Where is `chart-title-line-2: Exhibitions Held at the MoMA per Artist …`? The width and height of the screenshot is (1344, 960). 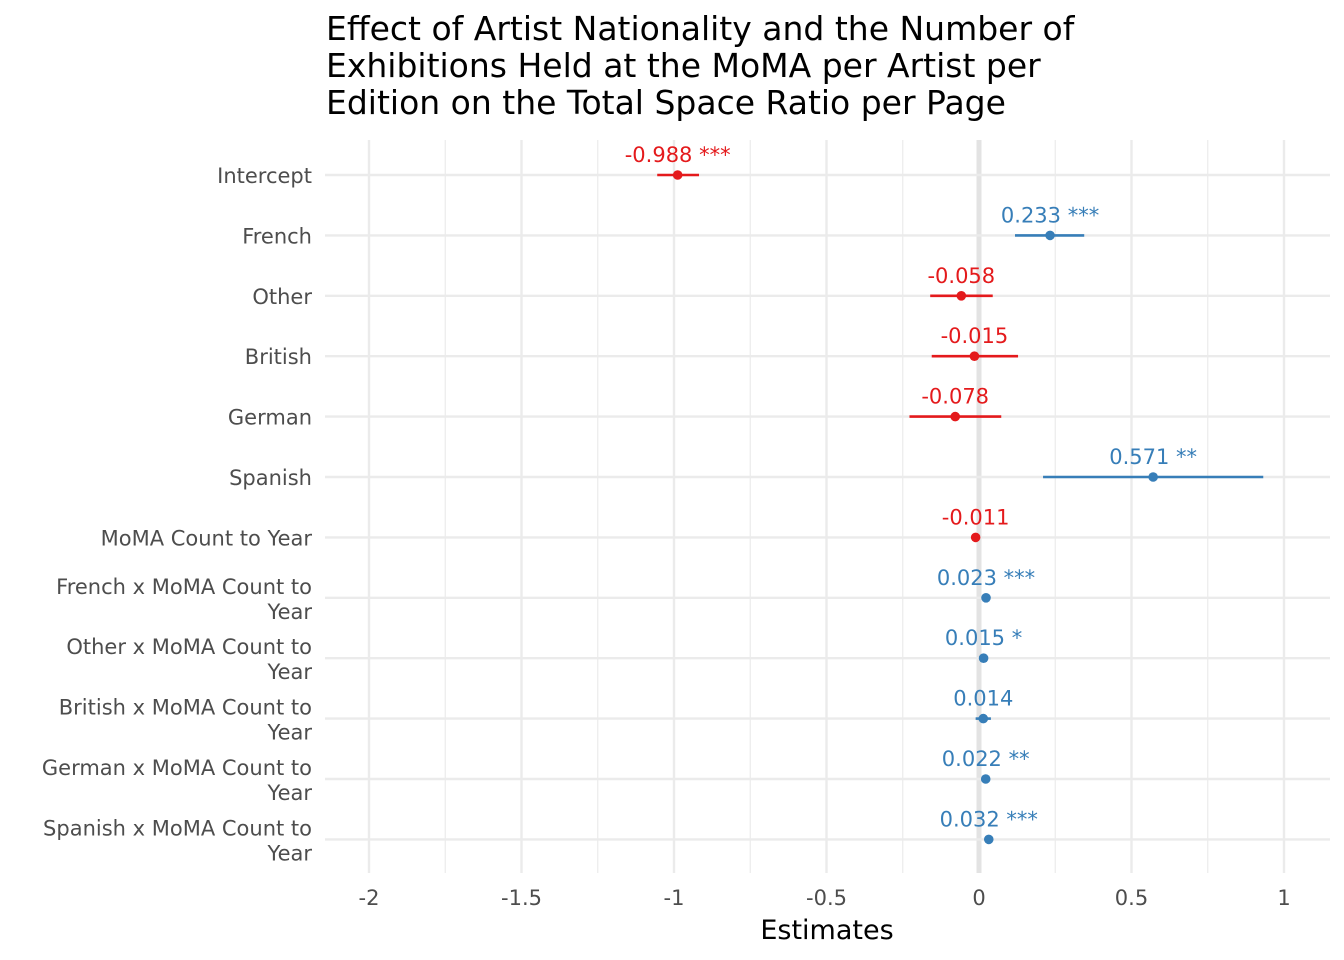
chart-title-line-2: Exhibitions Held at the MoMA per Artist … is located at coordinates (683, 65).